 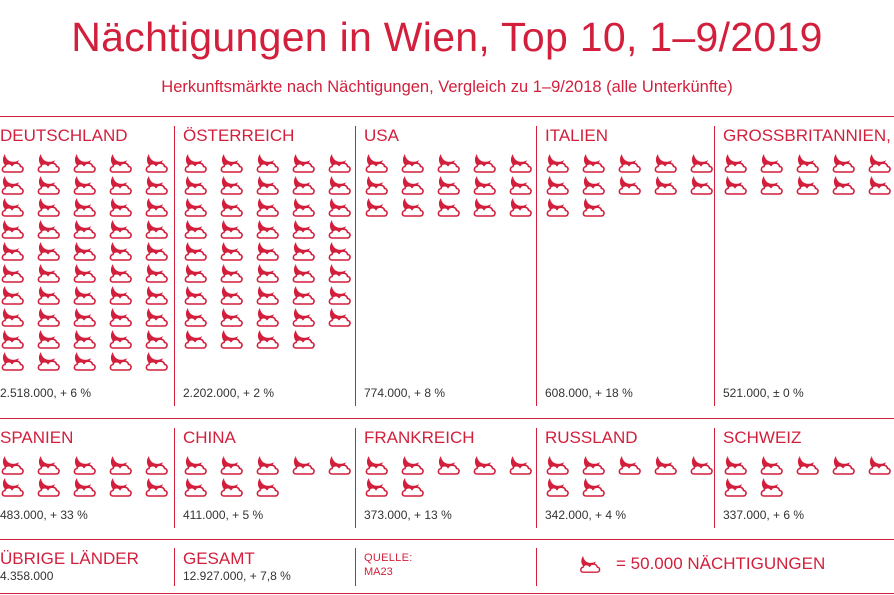 I want to click on source-value: MA23, so click(x=378, y=572).